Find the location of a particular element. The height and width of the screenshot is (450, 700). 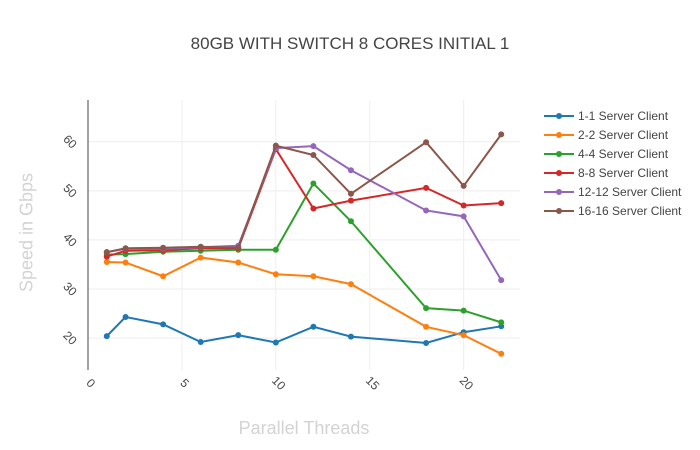

legend-label: 12-12 Server Client is located at coordinates (630, 191).